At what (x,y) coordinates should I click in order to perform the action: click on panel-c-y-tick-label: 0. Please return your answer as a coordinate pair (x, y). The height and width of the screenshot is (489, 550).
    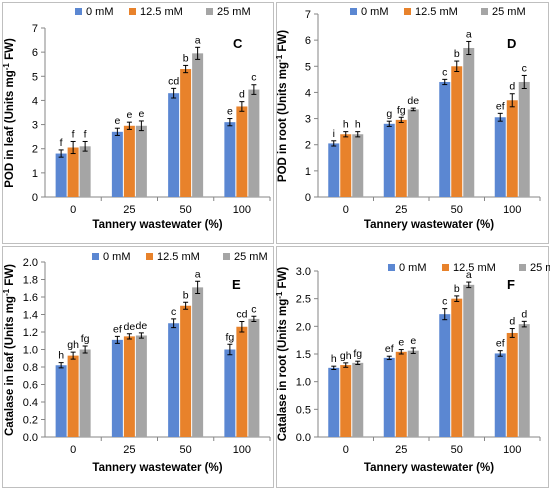
    Looking at the image, I should click on (35, 198).